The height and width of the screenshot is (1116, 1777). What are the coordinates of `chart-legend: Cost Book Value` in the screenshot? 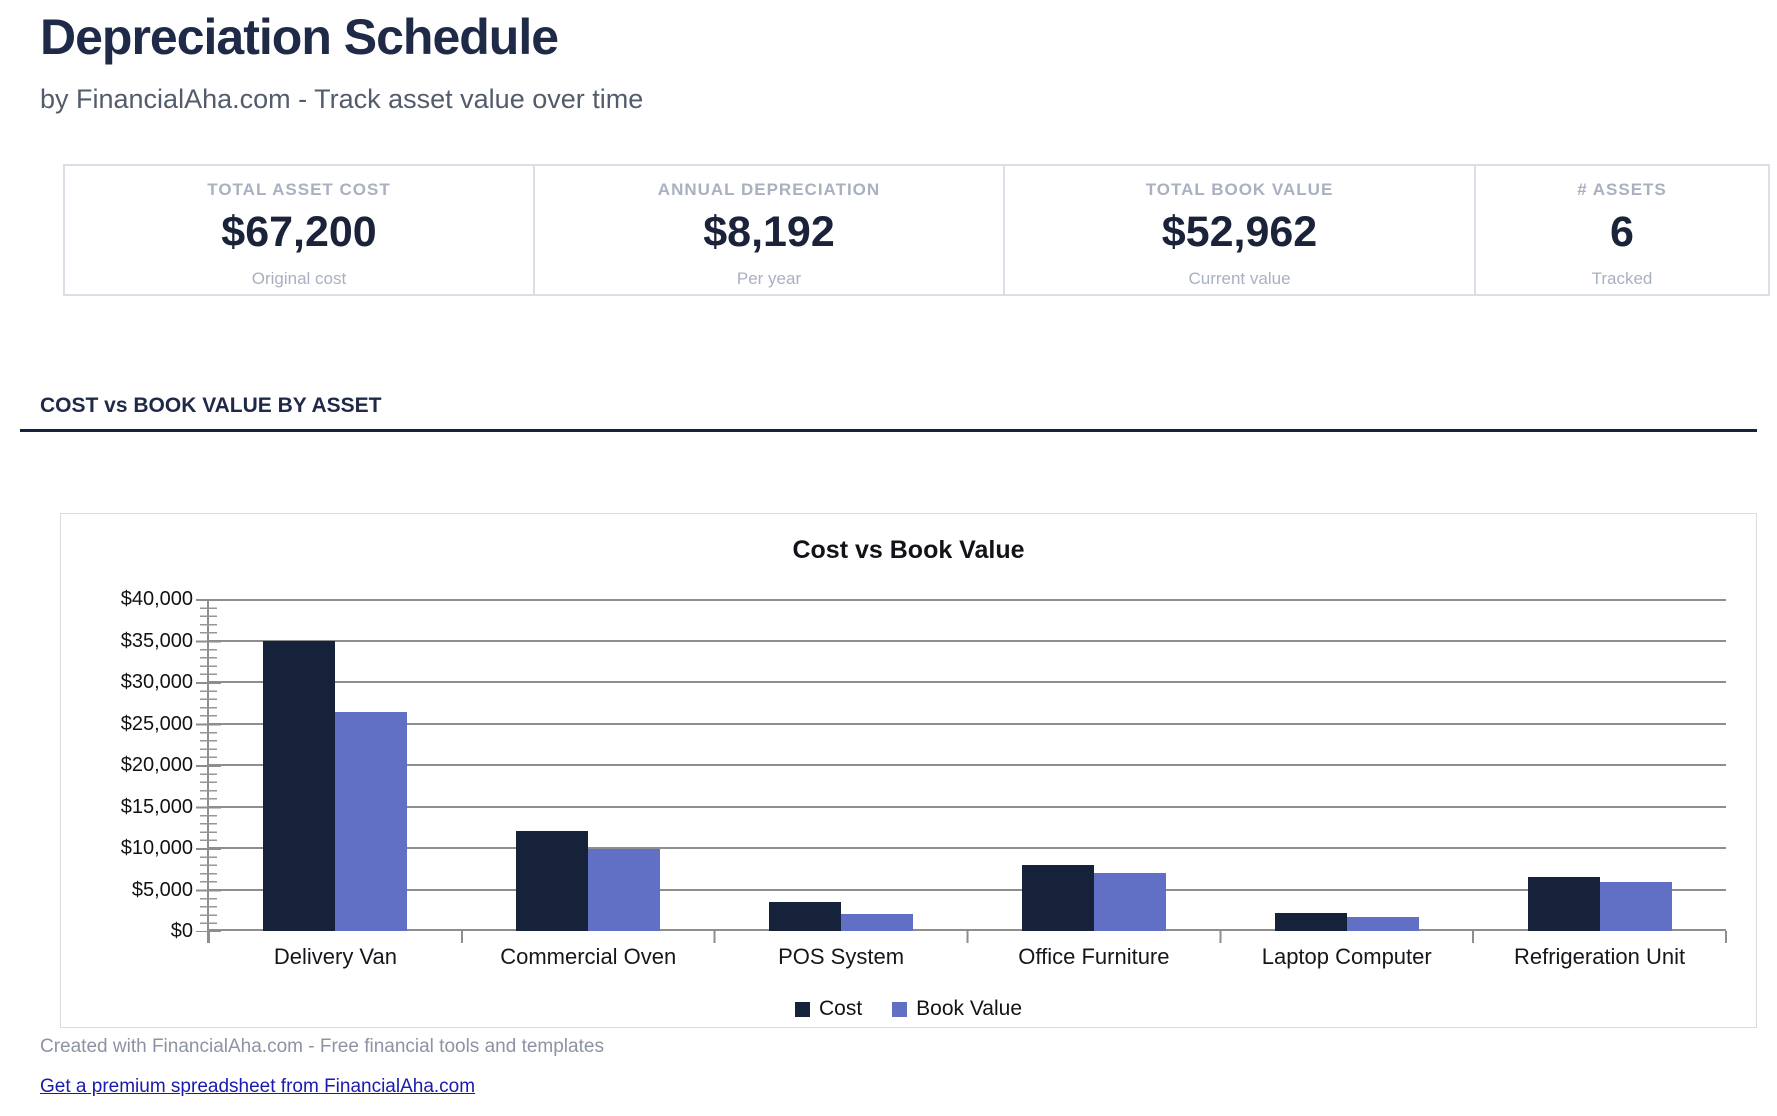 It's located at (908, 1009).